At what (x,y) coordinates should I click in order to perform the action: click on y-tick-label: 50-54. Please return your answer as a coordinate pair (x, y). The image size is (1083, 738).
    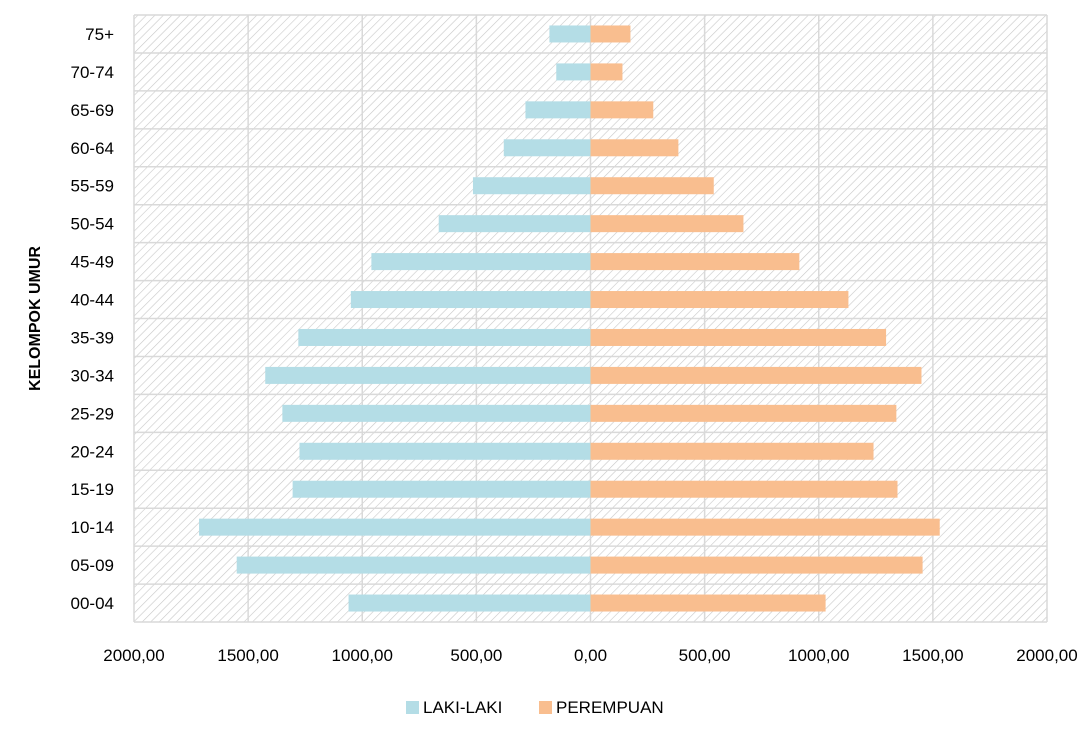
    Looking at the image, I should click on (92, 224).